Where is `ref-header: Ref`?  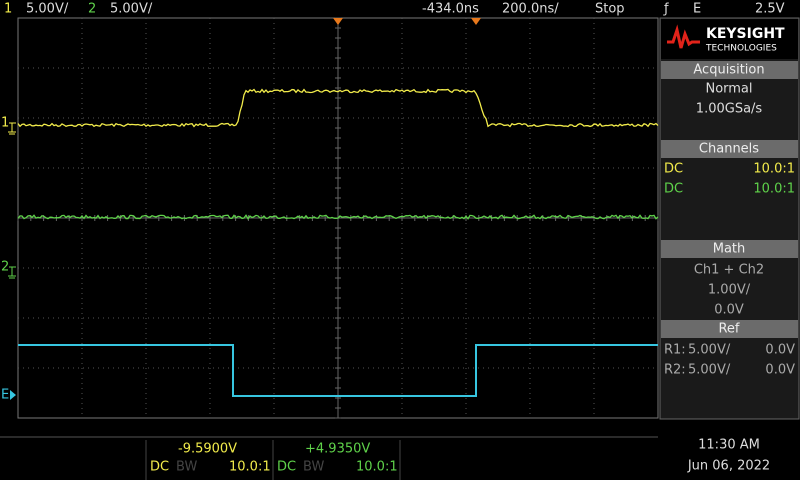
ref-header: Ref is located at coordinates (728, 329).